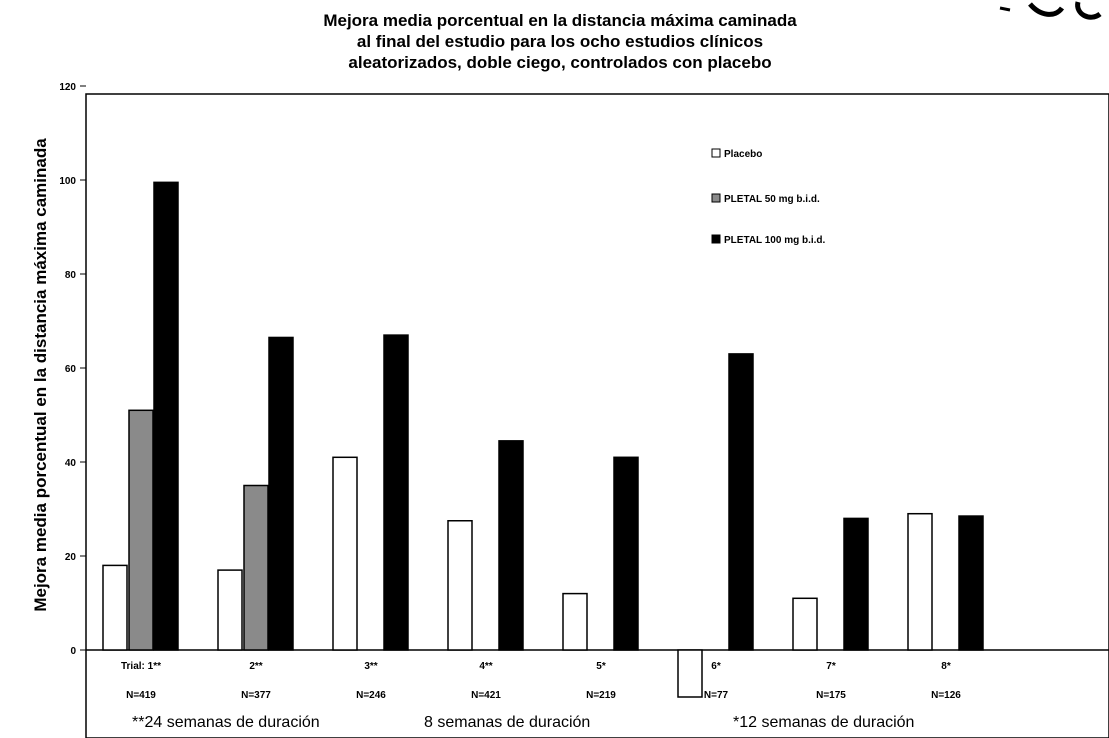 Image resolution: width=1109 pixels, height=738 pixels. What do you see at coordinates (141, 695) in the screenshot?
I see `x-n-label: N=419` at bounding box center [141, 695].